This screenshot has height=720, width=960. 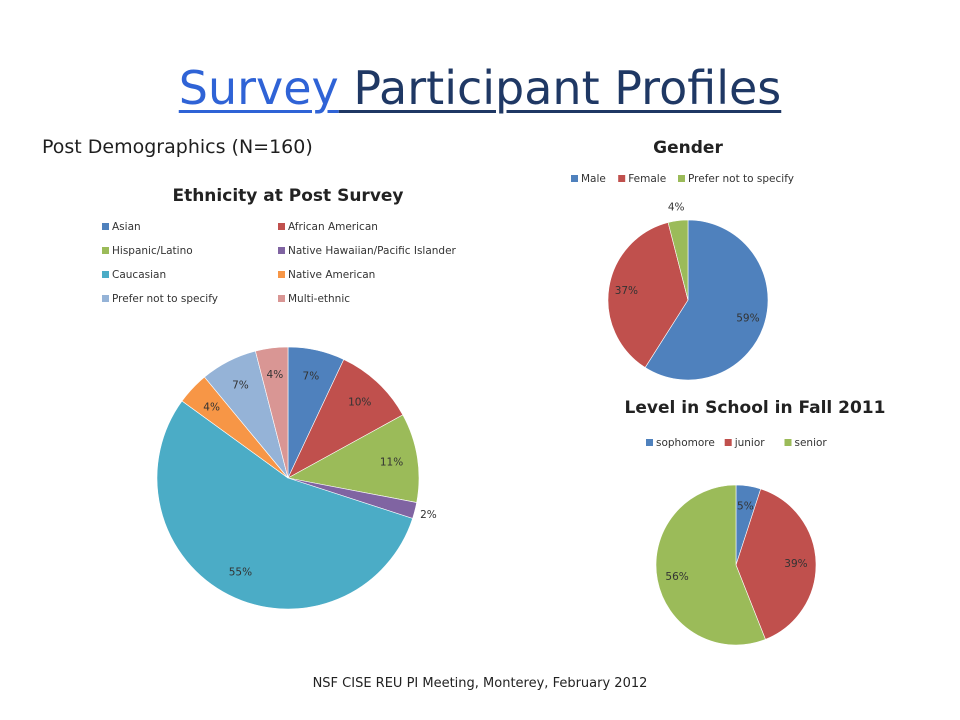 What do you see at coordinates (319, 299) in the screenshot?
I see `legend-label-multi-ethnic: Multi-ethnic` at bounding box center [319, 299].